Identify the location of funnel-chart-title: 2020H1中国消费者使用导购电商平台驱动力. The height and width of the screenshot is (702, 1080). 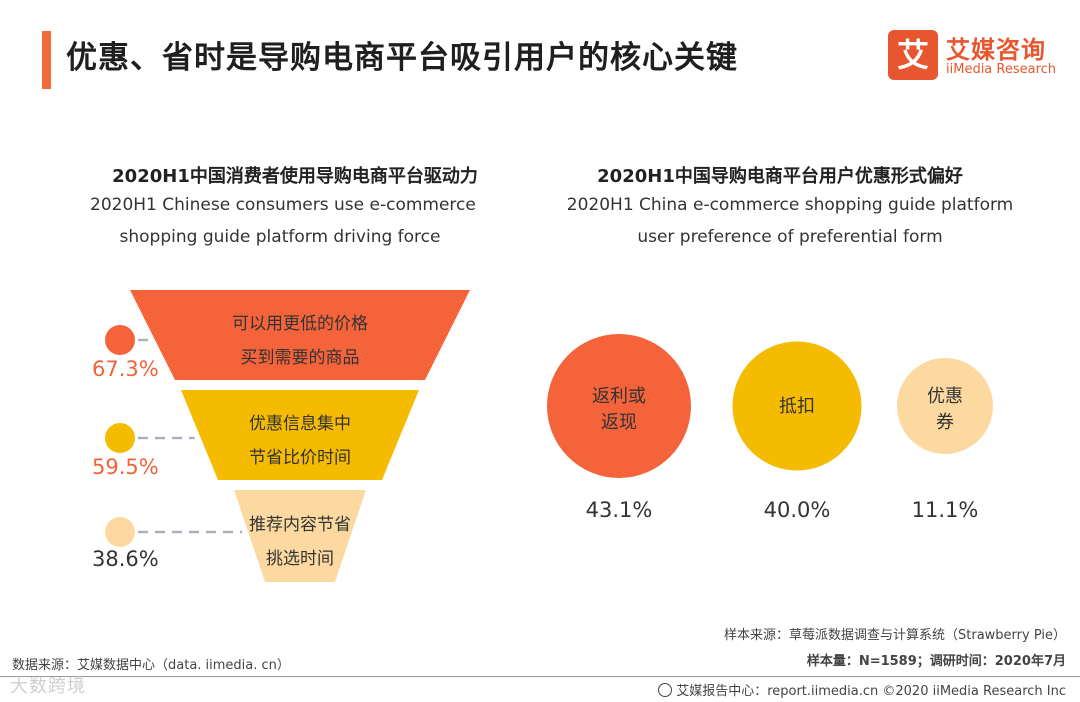
(295, 176).